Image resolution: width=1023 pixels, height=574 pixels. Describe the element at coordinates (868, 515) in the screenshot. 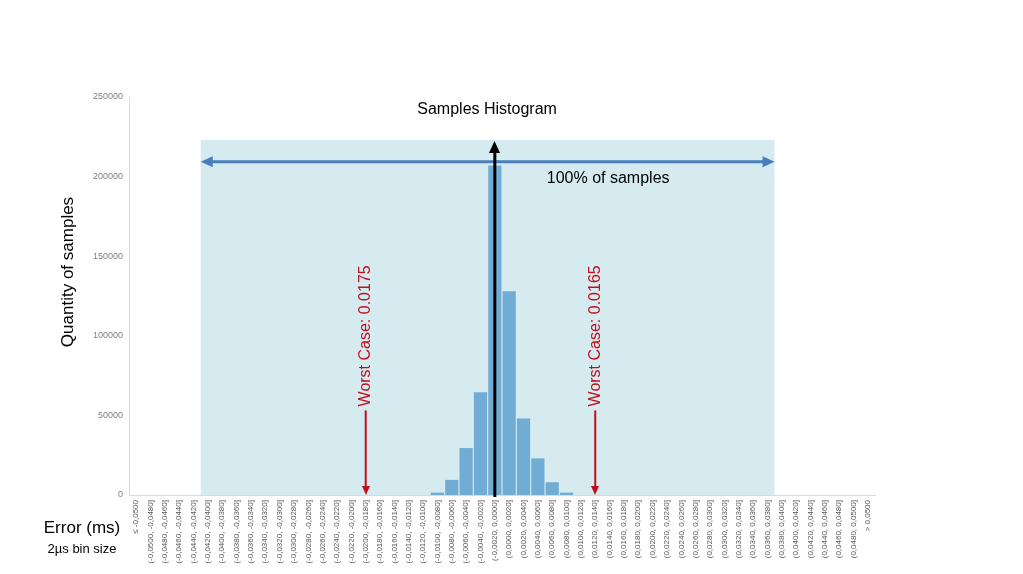

I see `x-tick-label: > 0,0500` at that location.